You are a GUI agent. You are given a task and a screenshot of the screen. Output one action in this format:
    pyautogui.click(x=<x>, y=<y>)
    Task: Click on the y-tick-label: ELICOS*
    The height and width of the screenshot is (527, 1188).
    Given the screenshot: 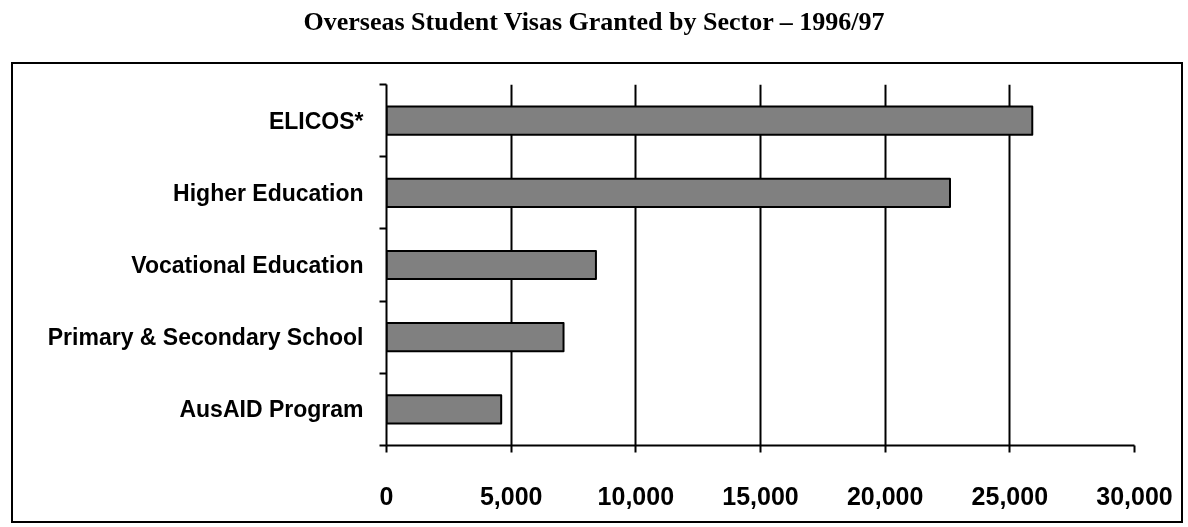 What is the action you would take?
    pyautogui.click(x=316, y=120)
    